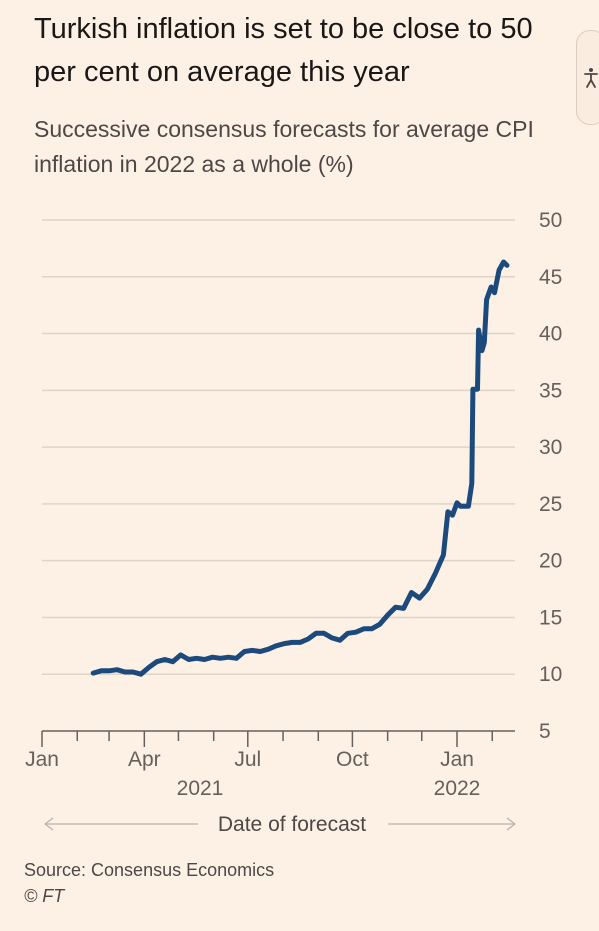 This screenshot has height=931, width=599. I want to click on y-tick-label: 15, so click(550, 617).